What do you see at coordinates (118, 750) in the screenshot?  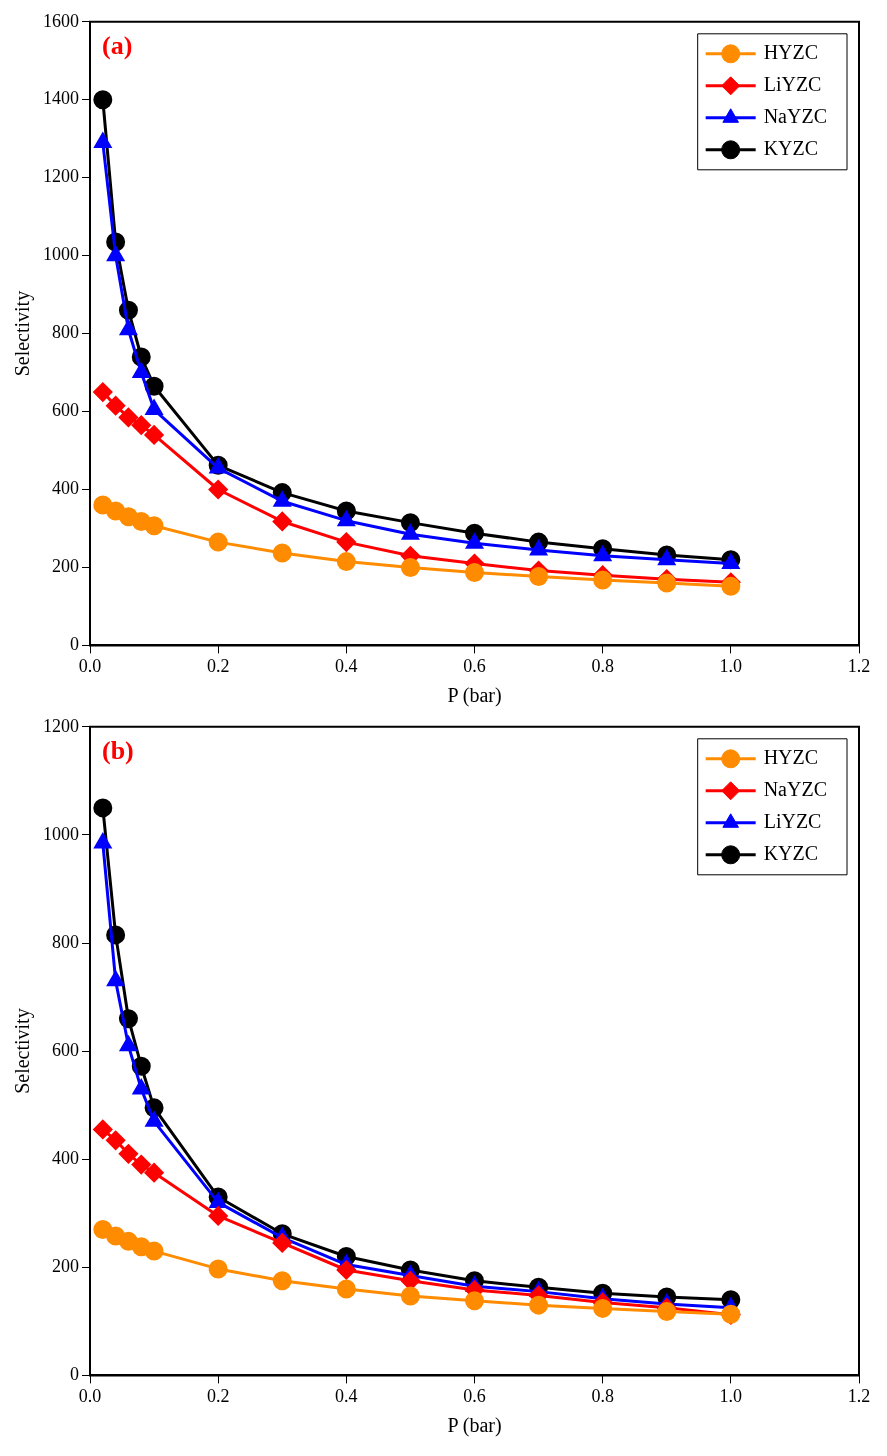 I see `annotation: (b)` at bounding box center [118, 750].